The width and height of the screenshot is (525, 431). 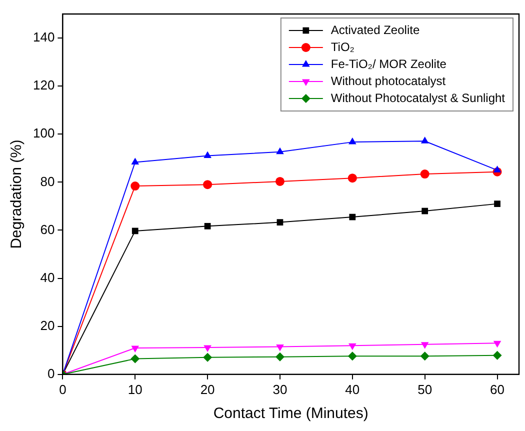 What do you see at coordinates (418, 97) in the screenshot?
I see `legend-label: Without Photocatalyst & Sunlight` at bounding box center [418, 97].